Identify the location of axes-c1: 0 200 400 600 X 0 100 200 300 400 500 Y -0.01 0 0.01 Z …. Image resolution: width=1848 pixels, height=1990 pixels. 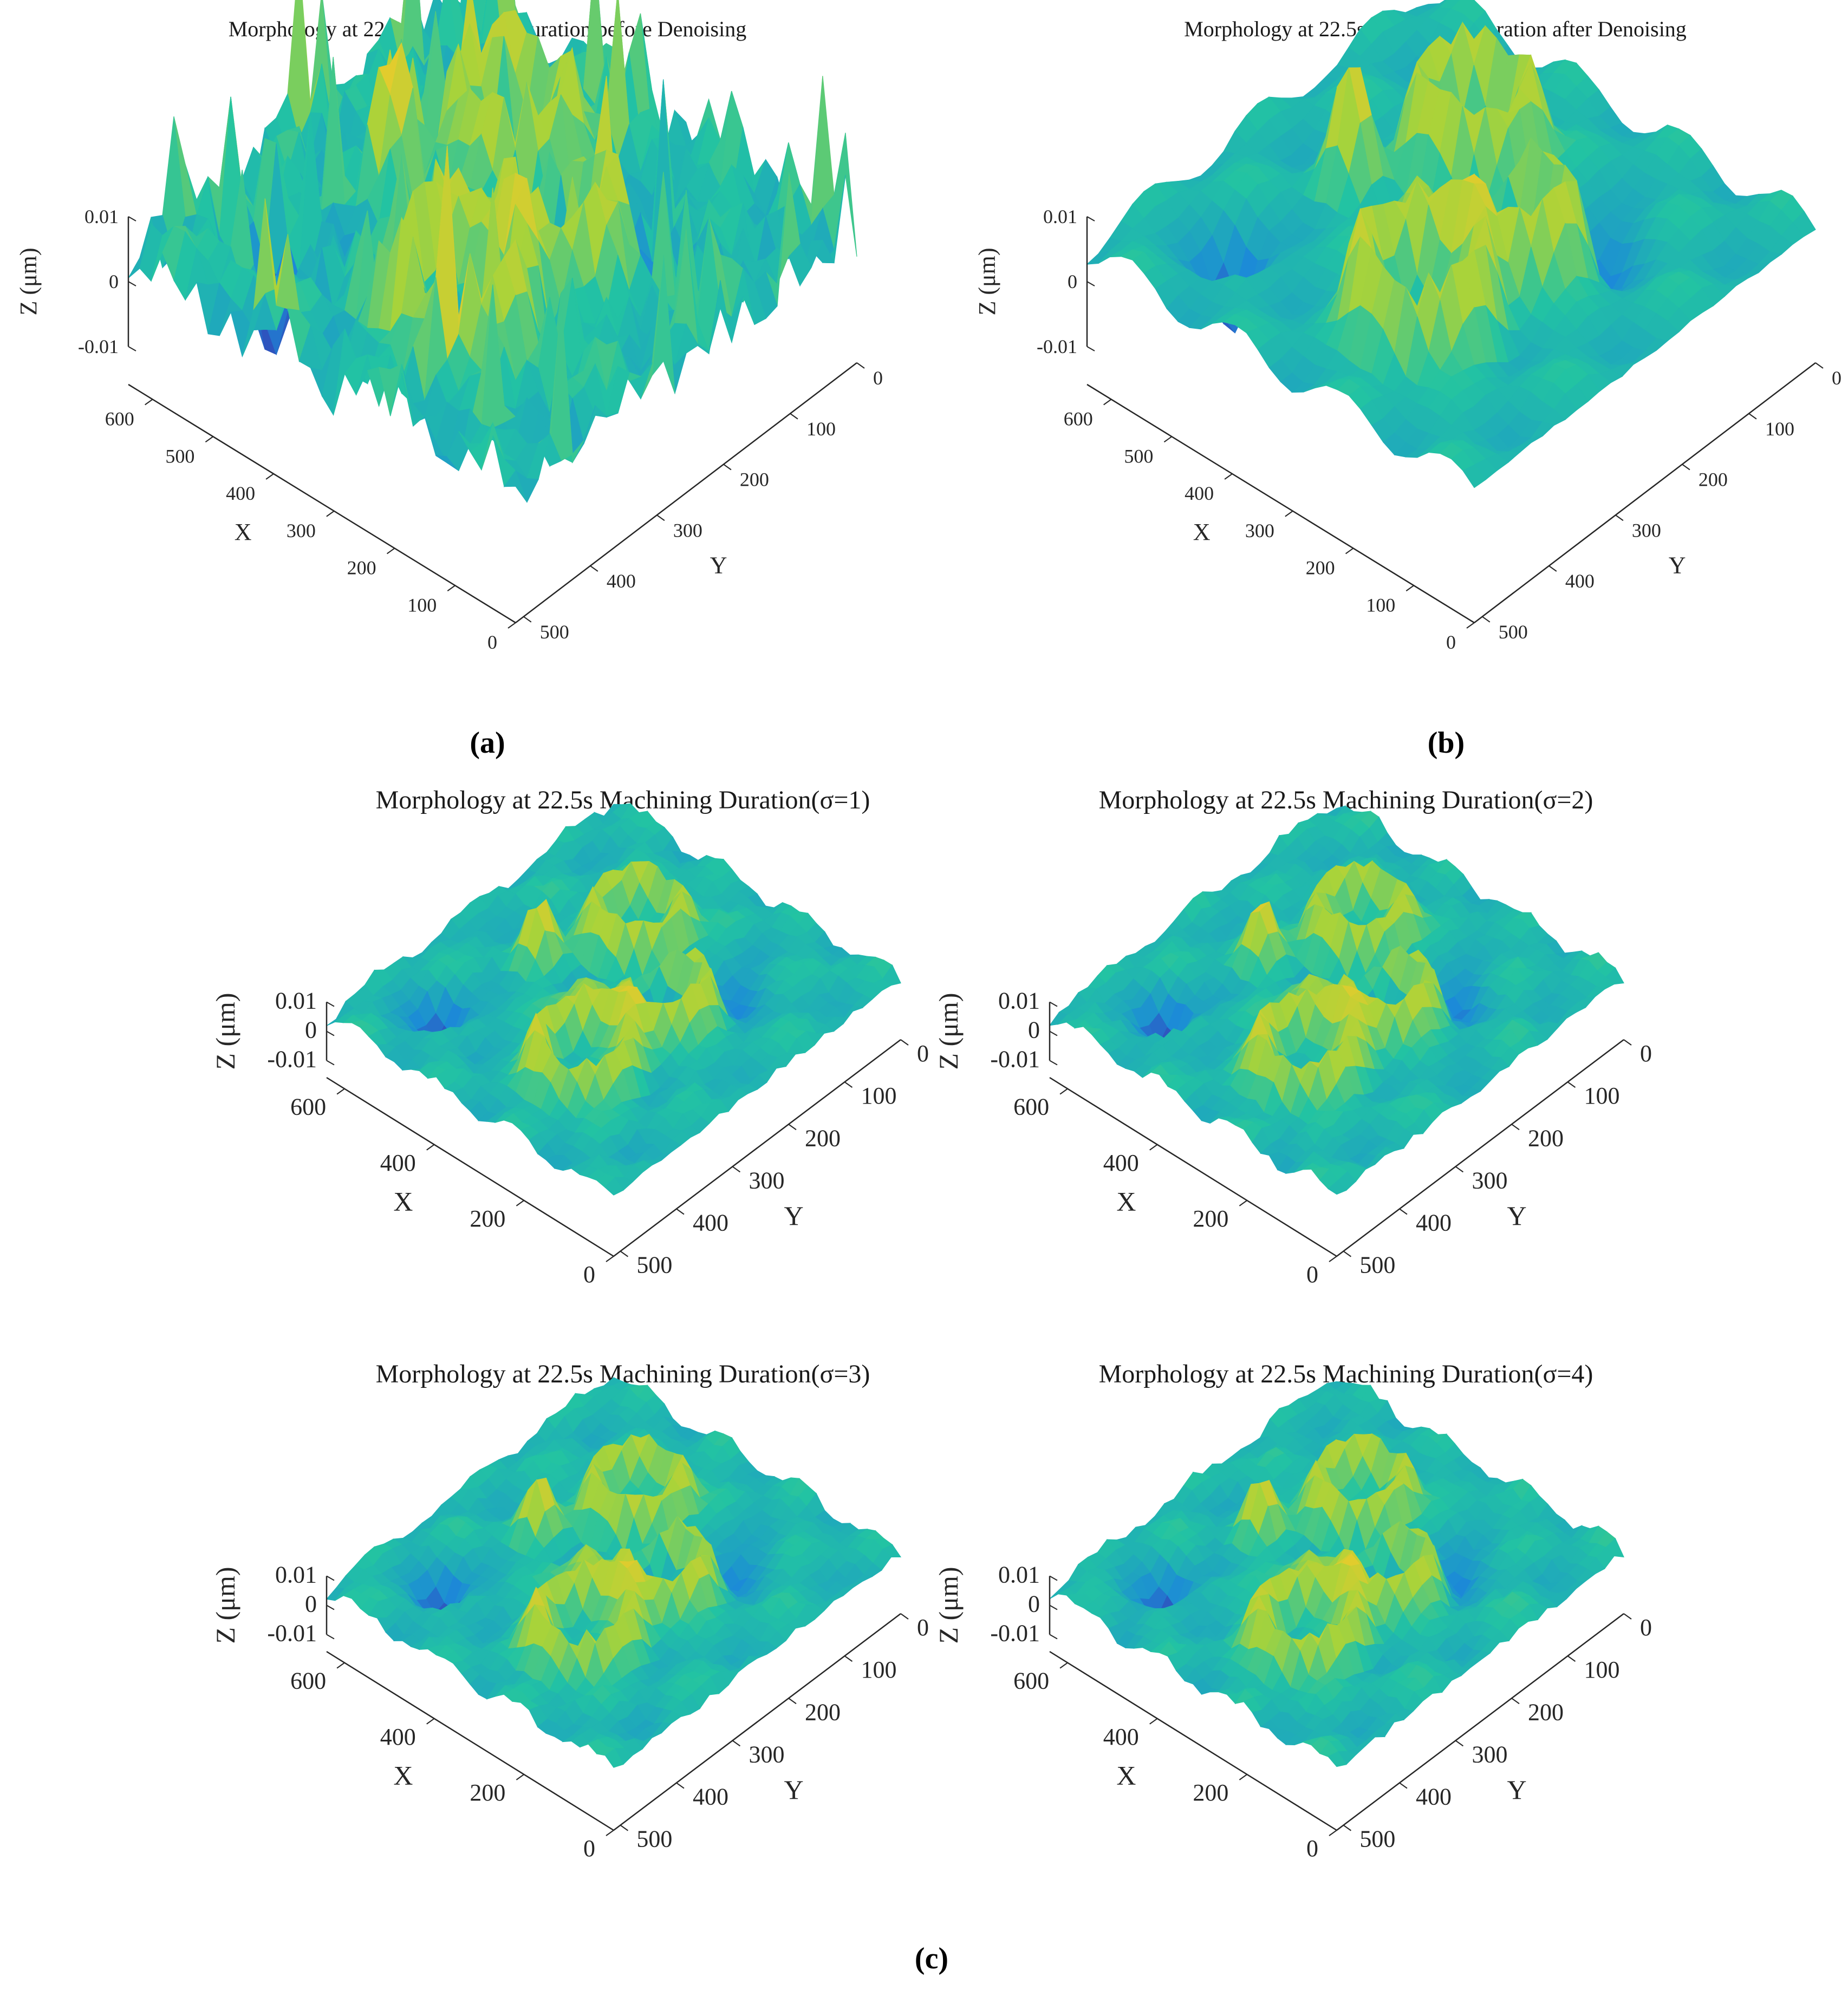
(569, 1138).